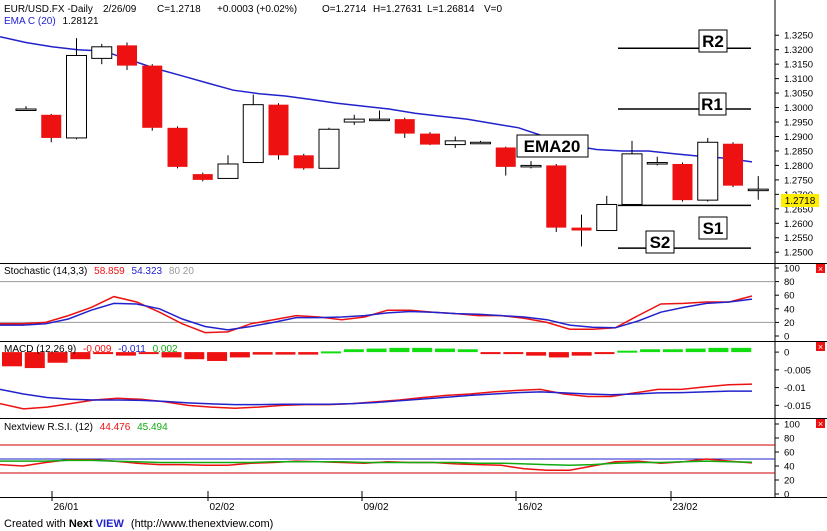  What do you see at coordinates (798, 224) in the screenshot?
I see `price-tick-label: 1.2600` at bounding box center [798, 224].